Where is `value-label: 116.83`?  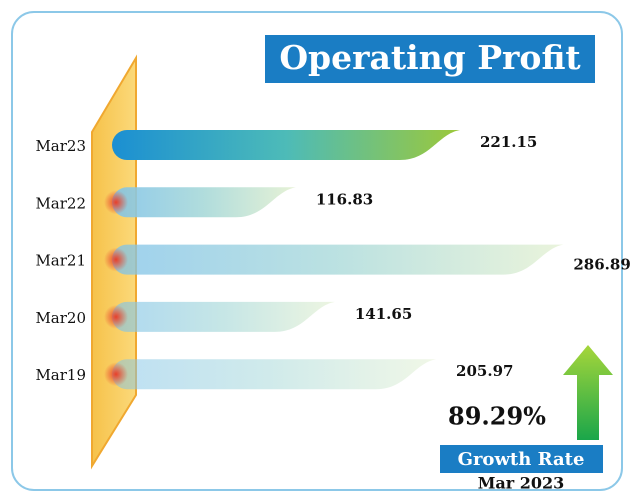 value-label: 116.83 is located at coordinates (344, 199).